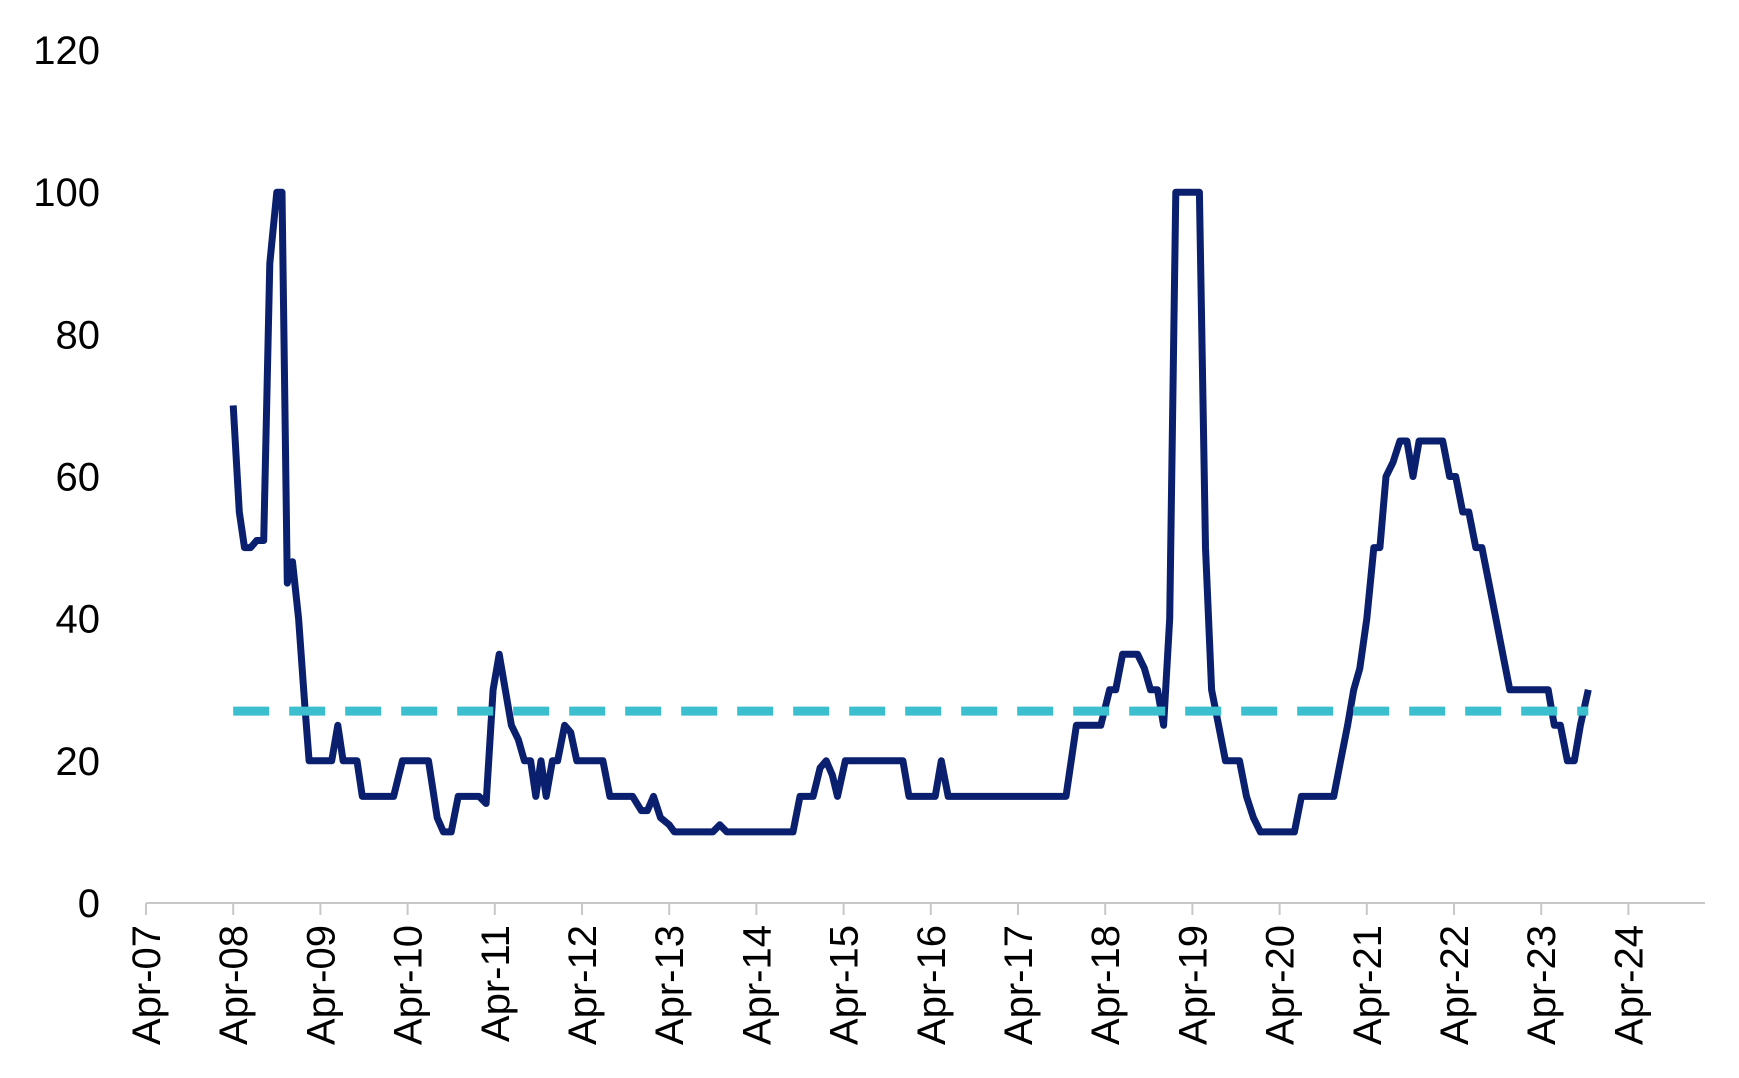 The height and width of the screenshot is (1078, 1739). What do you see at coordinates (78, 762) in the screenshot?
I see `y-tick-label: 20` at bounding box center [78, 762].